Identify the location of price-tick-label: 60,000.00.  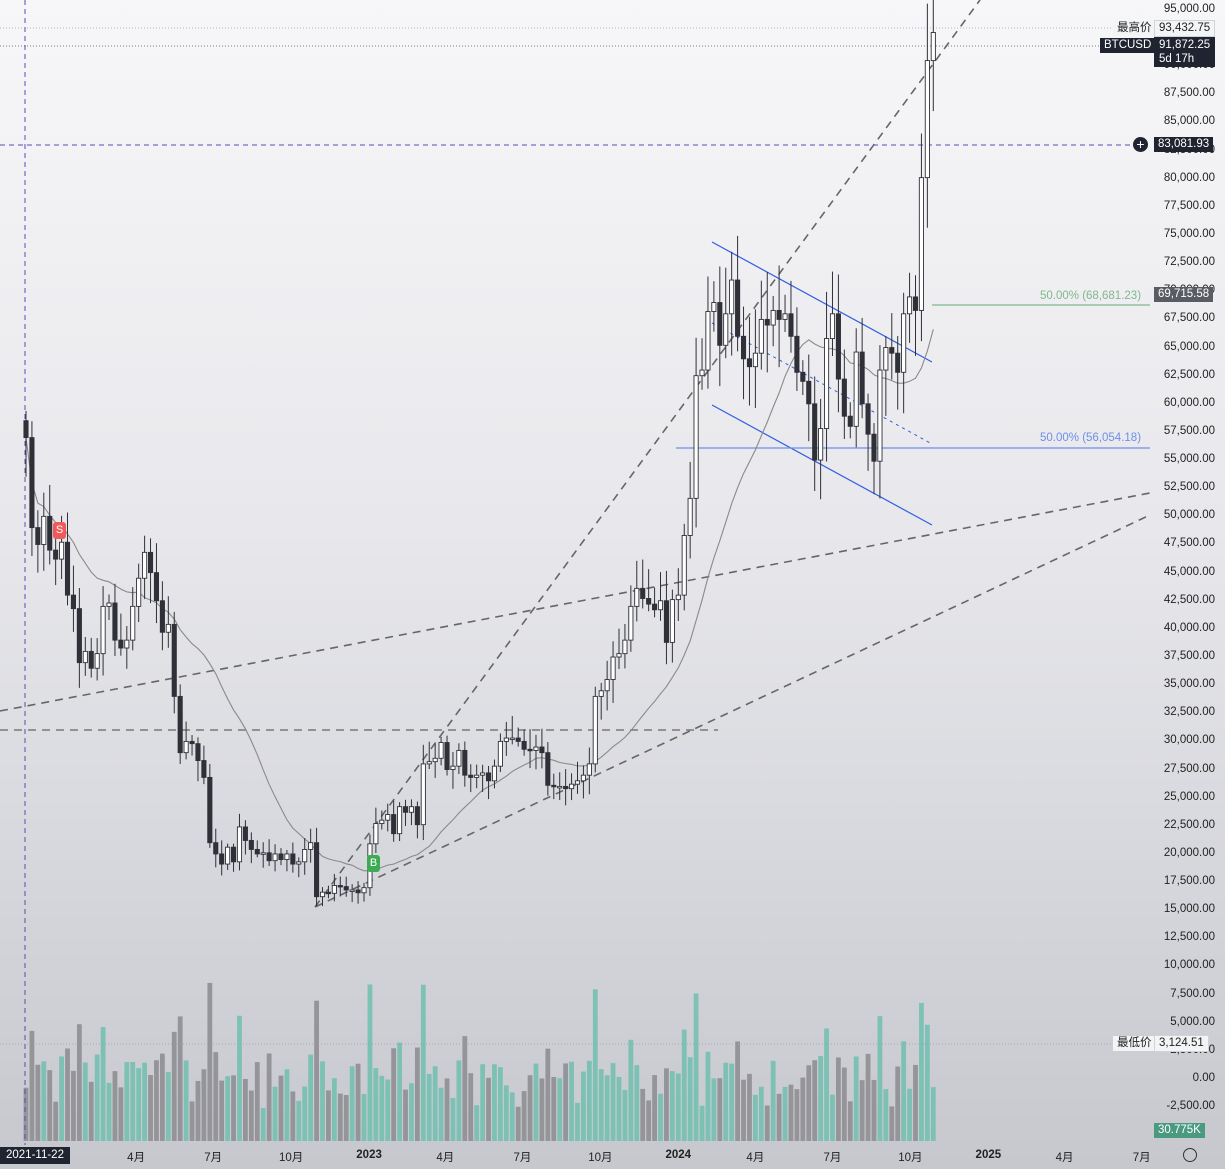
(1189, 402).